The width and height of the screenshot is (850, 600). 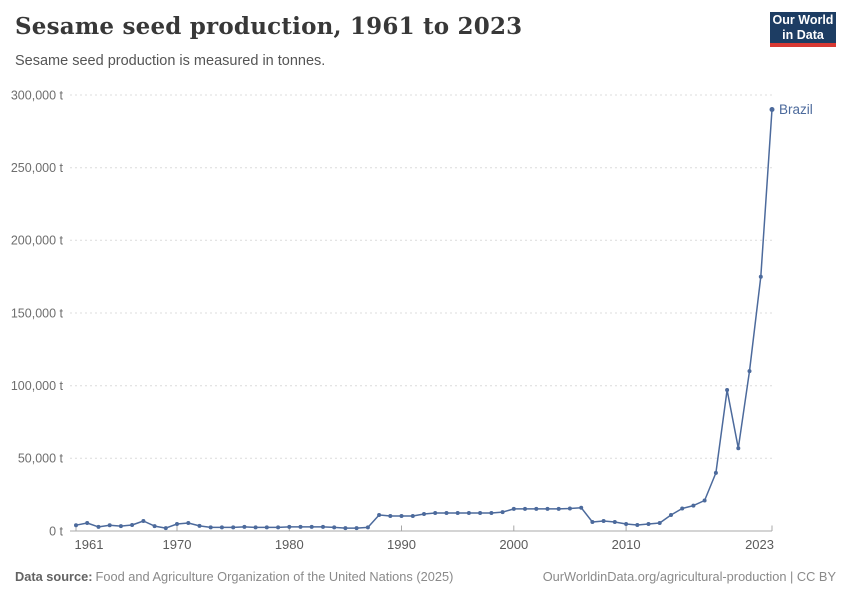 What do you see at coordinates (803, 19) in the screenshot?
I see `owid-logo-line1: Our World` at bounding box center [803, 19].